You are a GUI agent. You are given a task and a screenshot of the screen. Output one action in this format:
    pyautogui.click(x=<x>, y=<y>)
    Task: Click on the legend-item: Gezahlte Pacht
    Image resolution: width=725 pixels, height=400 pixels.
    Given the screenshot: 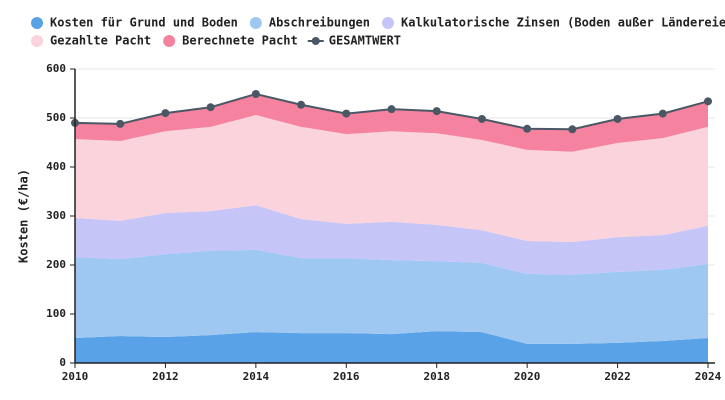 What is the action you would take?
    pyautogui.click(x=91, y=41)
    